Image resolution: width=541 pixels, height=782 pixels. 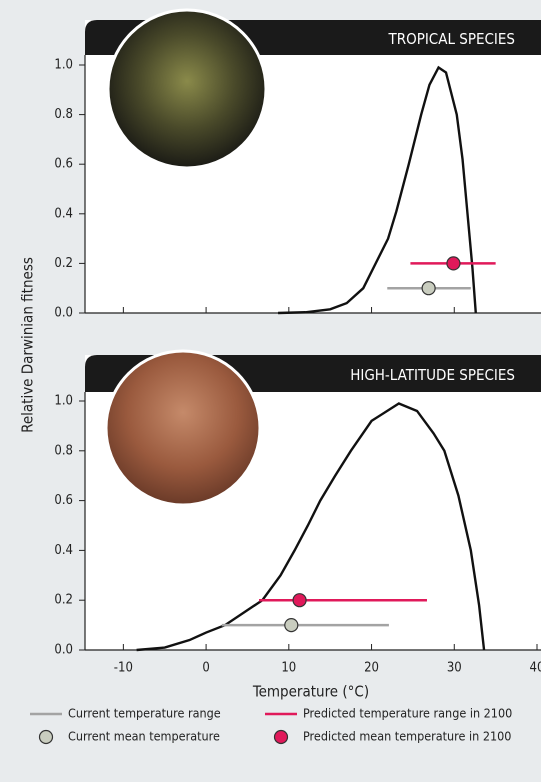 I want to click on x-tick-label: 40, so click(x=535, y=668).